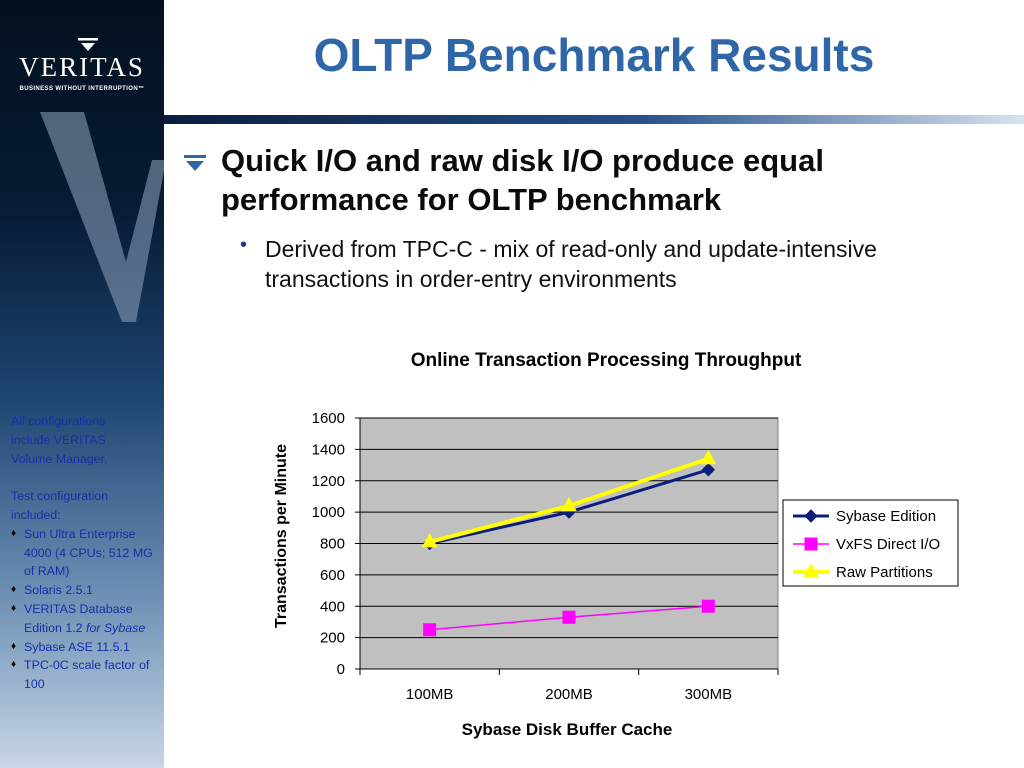 This screenshot has width=1024, height=768. Describe the element at coordinates (886, 516) in the screenshot. I see `legend-label: Sybase Edition` at that location.